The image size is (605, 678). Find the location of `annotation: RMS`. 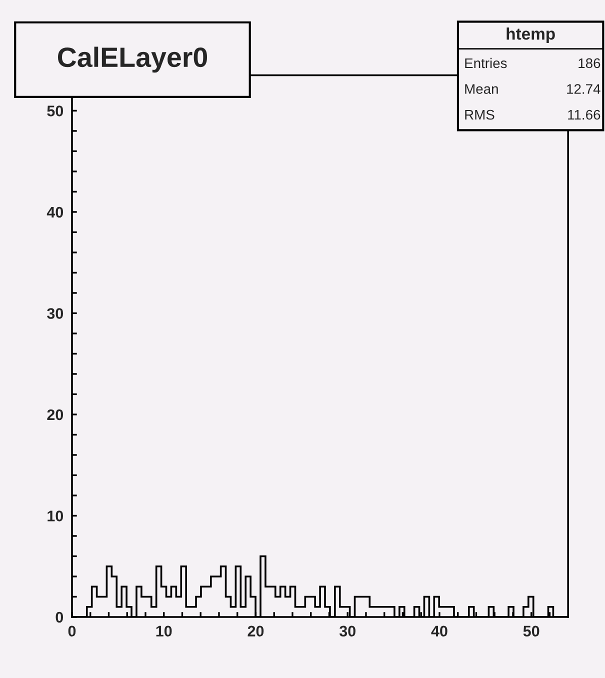

annotation: RMS is located at coordinates (479, 115).